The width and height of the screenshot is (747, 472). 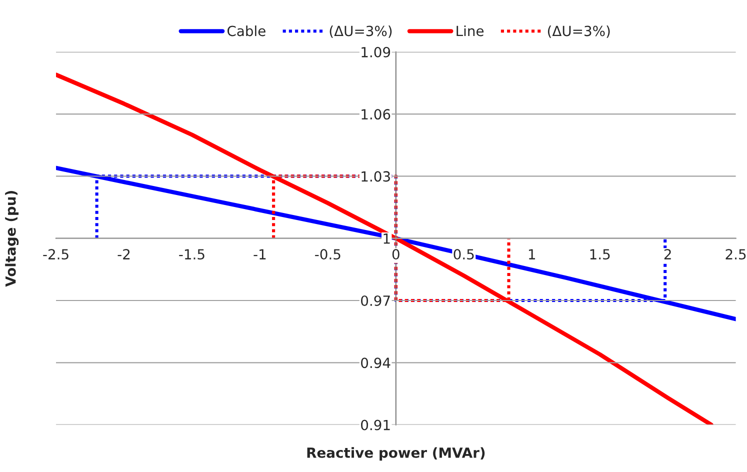 What do you see at coordinates (12, 239) in the screenshot?
I see `y-axis-title: Voltage (pu)` at bounding box center [12, 239].